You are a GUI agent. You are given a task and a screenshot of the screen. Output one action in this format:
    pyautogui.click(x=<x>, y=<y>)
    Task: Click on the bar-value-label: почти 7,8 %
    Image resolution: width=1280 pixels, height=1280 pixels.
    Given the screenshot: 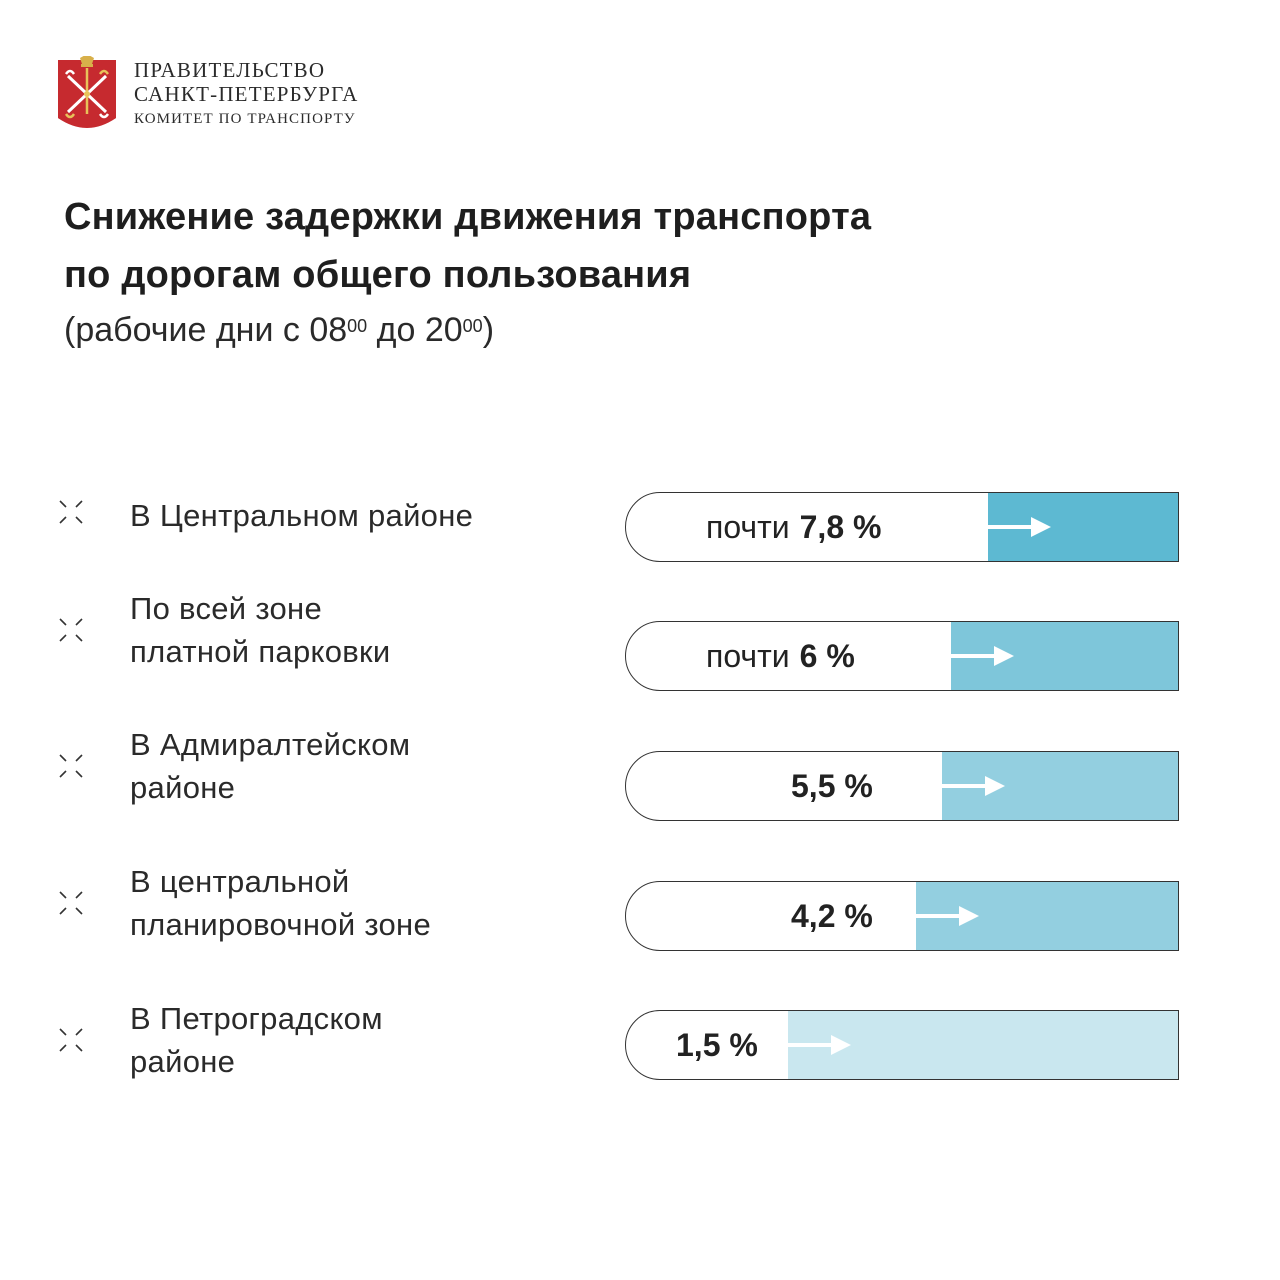 What is the action you would take?
    pyautogui.click(x=793, y=527)
    